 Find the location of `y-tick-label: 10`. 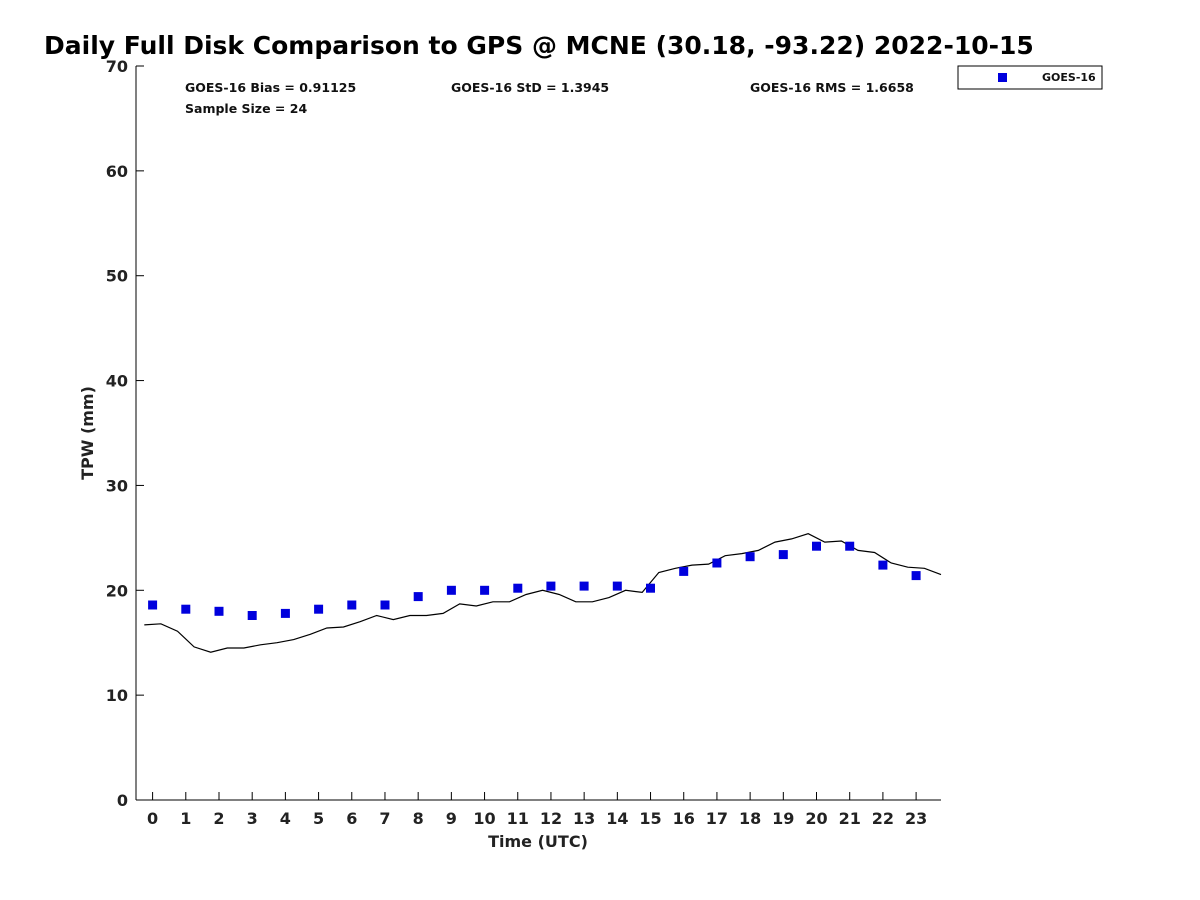

y-tick-label: 10 is located at coordinates (117, 695).